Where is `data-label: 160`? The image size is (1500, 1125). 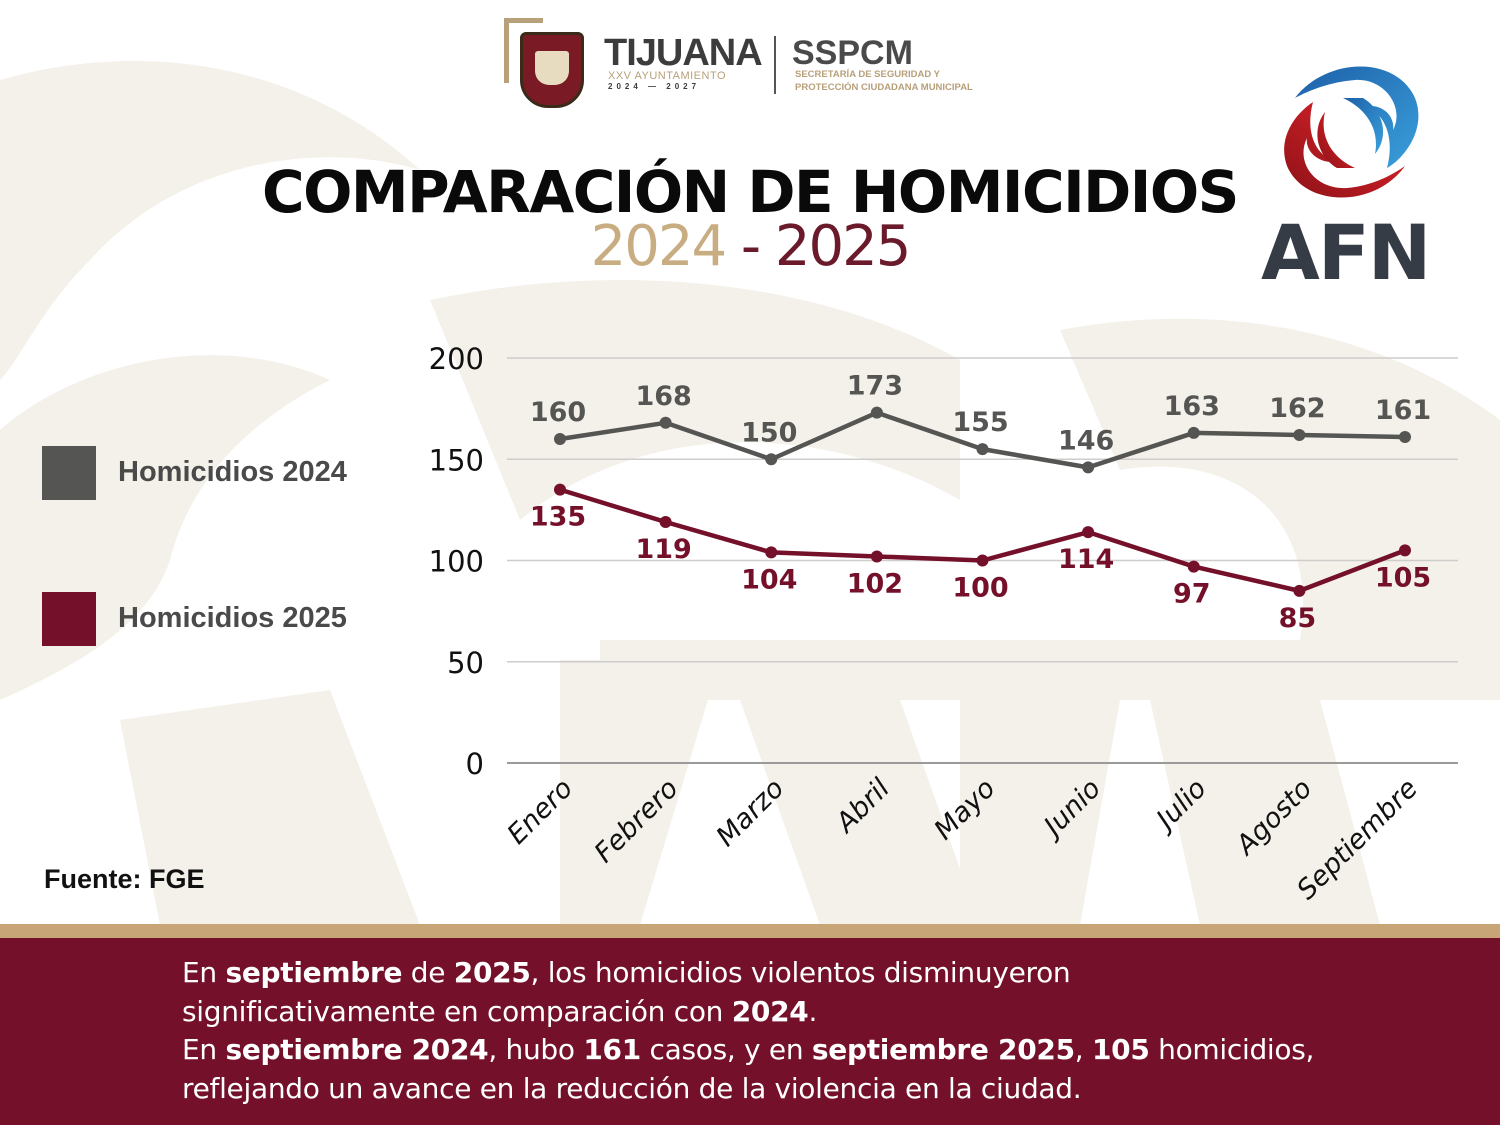
data-label: 160 is located at coordinates (558, 412).